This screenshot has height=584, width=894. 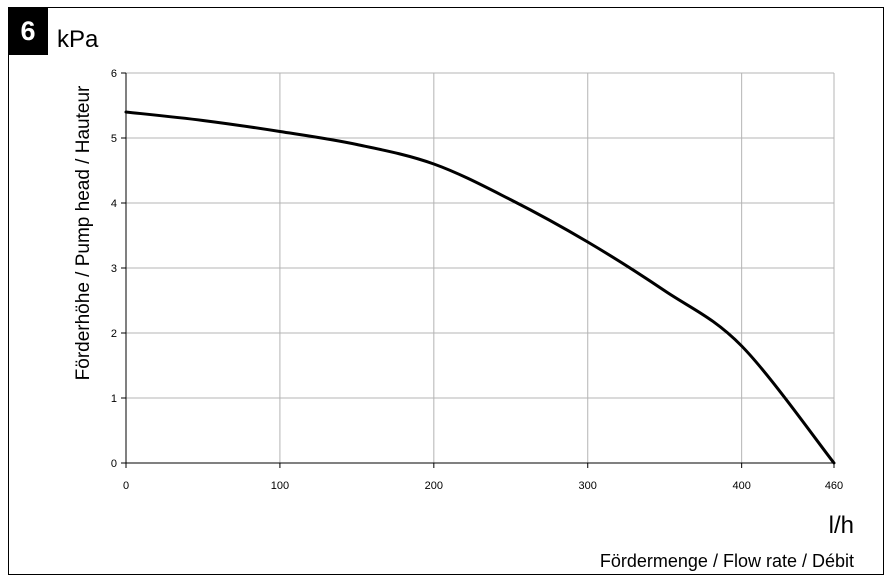 What do you see at coordinates (78, 39) in the screenshot?
I see `y-axis-unit: kPa` at bounding box center [78, 39].